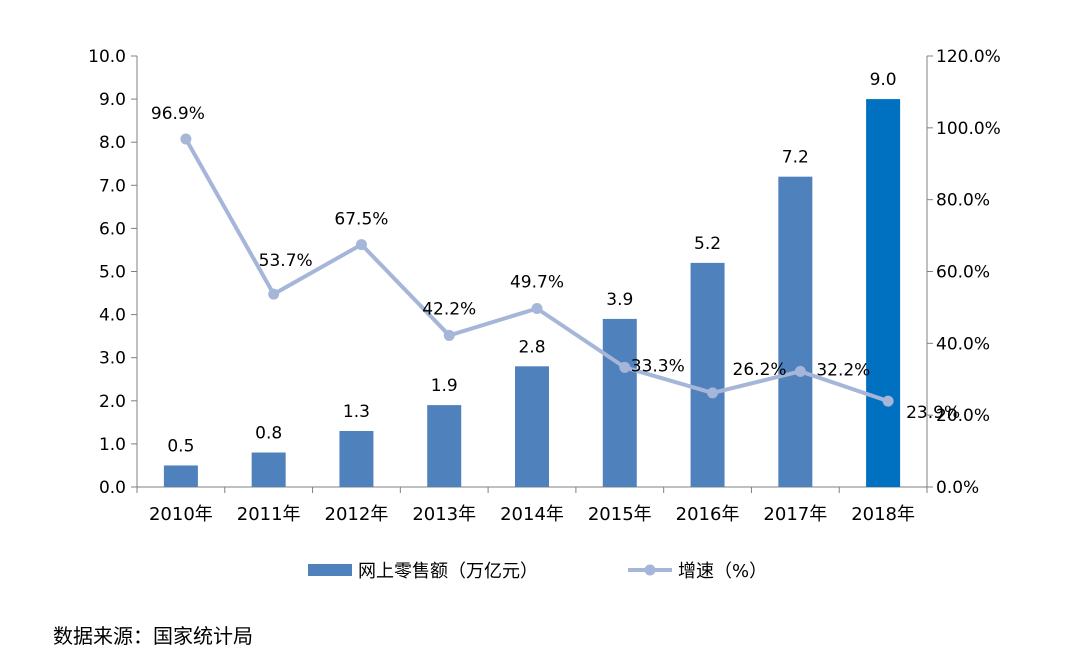 The height and width of the screenshot is (665, 1080). I want to click on right-axis-tick-label: 100.0%, so click(968, 129).